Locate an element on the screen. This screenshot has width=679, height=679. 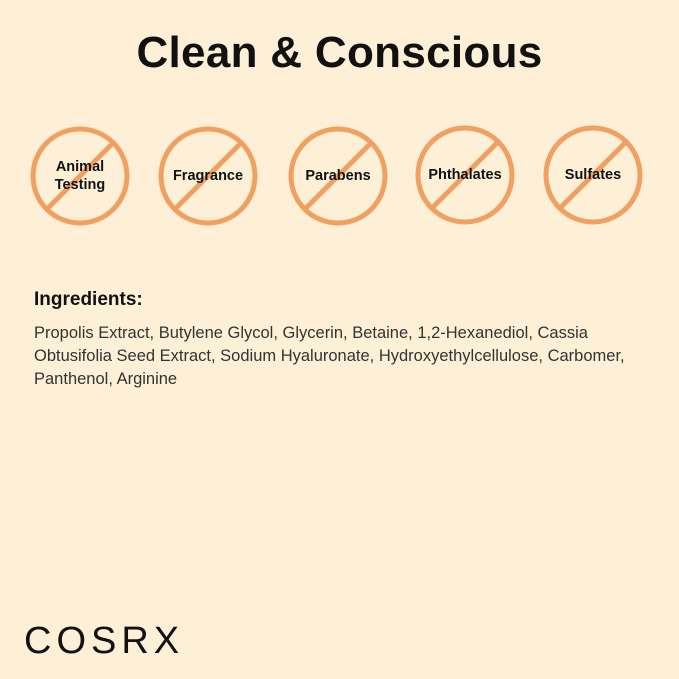
brand-logo: COSRX is located at coordinates (104, 641).